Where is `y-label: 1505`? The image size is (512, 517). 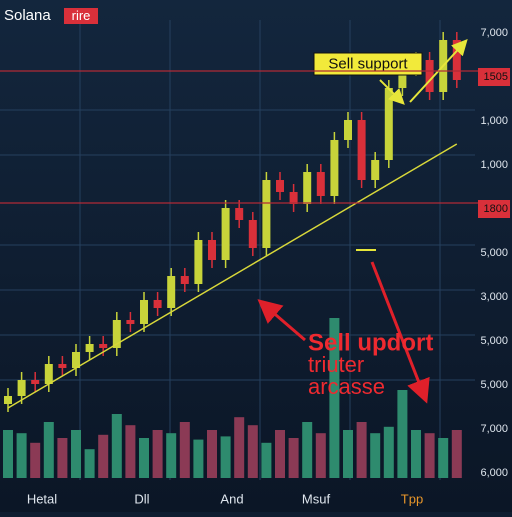 y-label: 1505 is located at coordinates (496, 77).